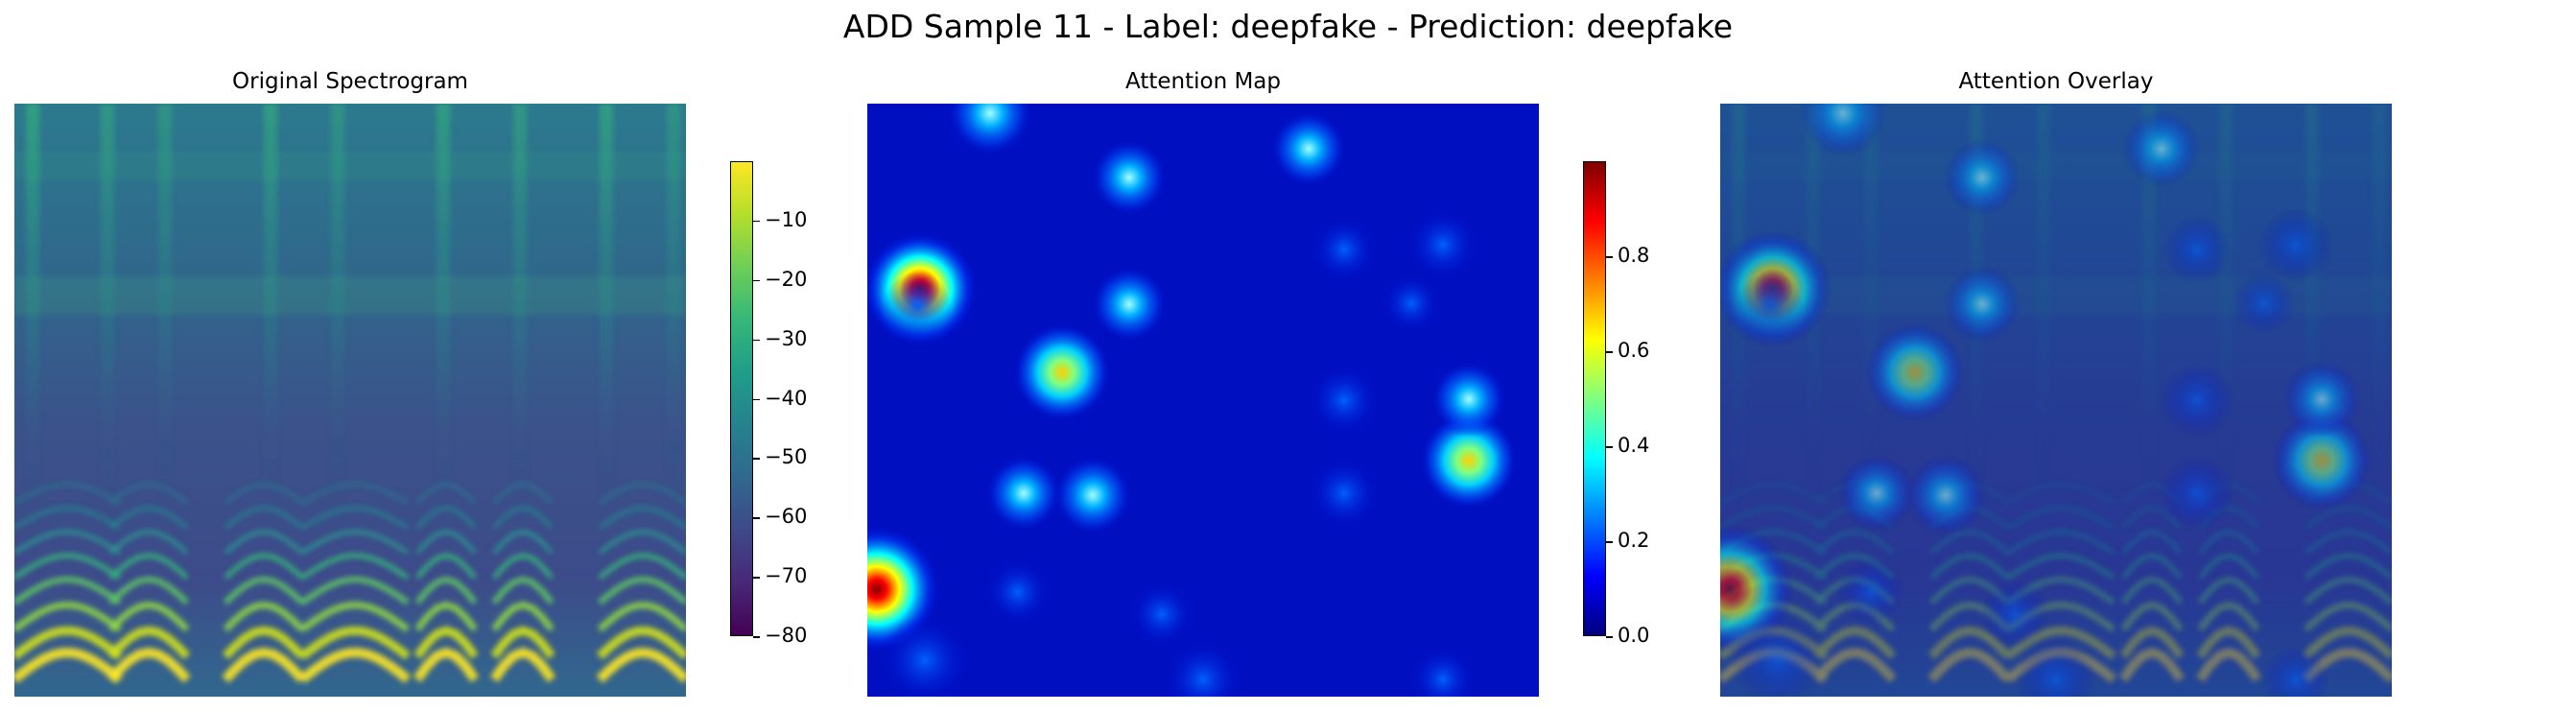 The width and height of the screenshot is (2576, 712). What do you see at coordinates (786, 517) in the screenshot?
I see `colorbar-tick-label: −60` at bounding box center [786, 517].